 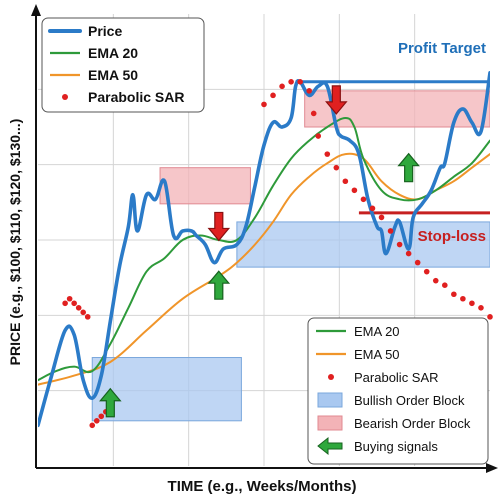 What do you see at coordinates (105, 31) in the screenshot?
I see `legend-label: Price` at bounding box center [105, 31].